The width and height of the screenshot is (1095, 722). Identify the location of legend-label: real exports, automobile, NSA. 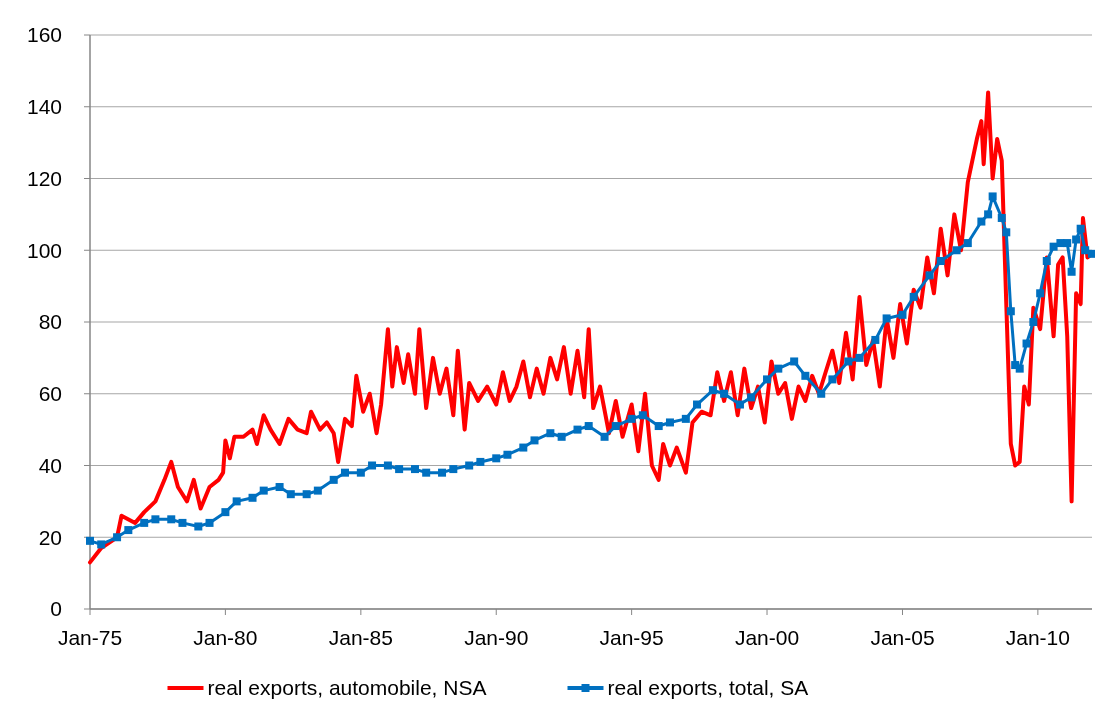
(347, 688).